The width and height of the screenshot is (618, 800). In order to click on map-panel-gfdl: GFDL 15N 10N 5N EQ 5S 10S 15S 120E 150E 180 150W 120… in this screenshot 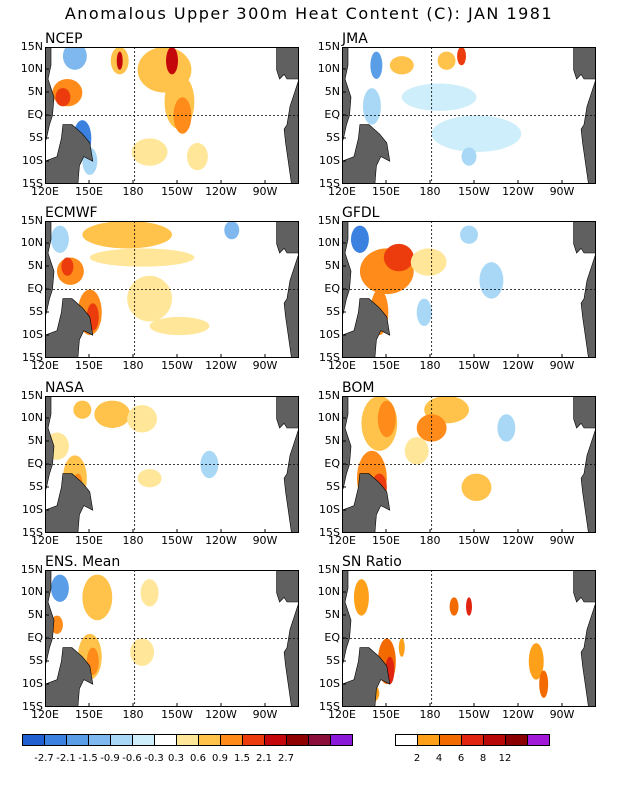, I will do `click(457, 288)`.